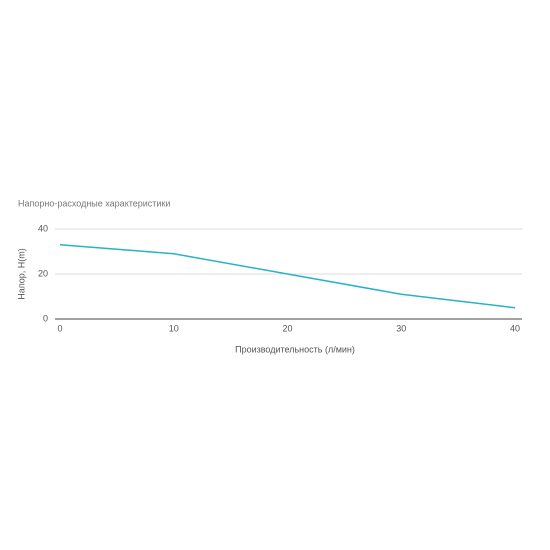  What do you see at coordinates (401, 328) in the screenshot?
I see `x-tick-label: 30` at bounding box center [401, 328].